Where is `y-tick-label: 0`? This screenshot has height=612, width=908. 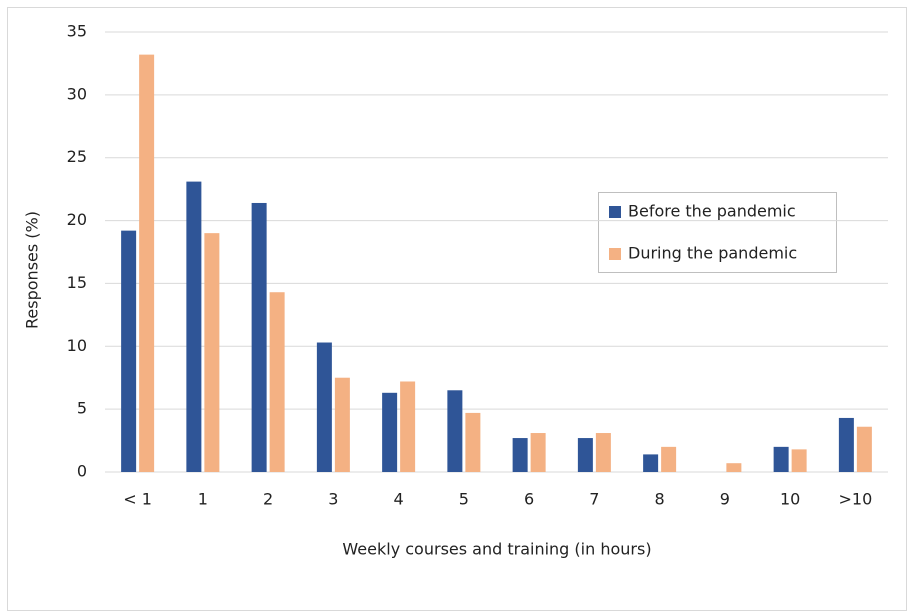 y-tick-label: 0 is located at coordinates (82, 471).